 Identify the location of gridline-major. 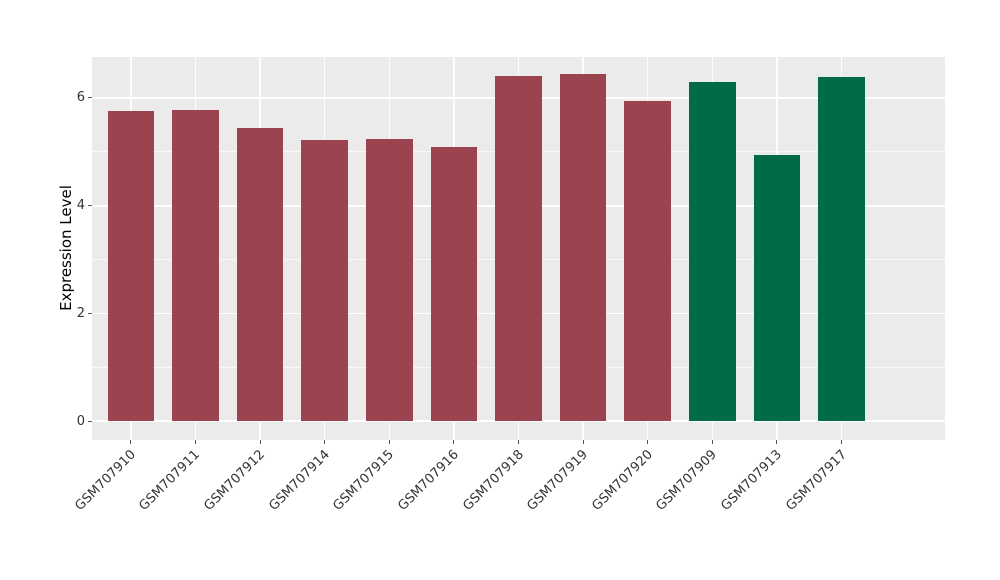
(518, 421).